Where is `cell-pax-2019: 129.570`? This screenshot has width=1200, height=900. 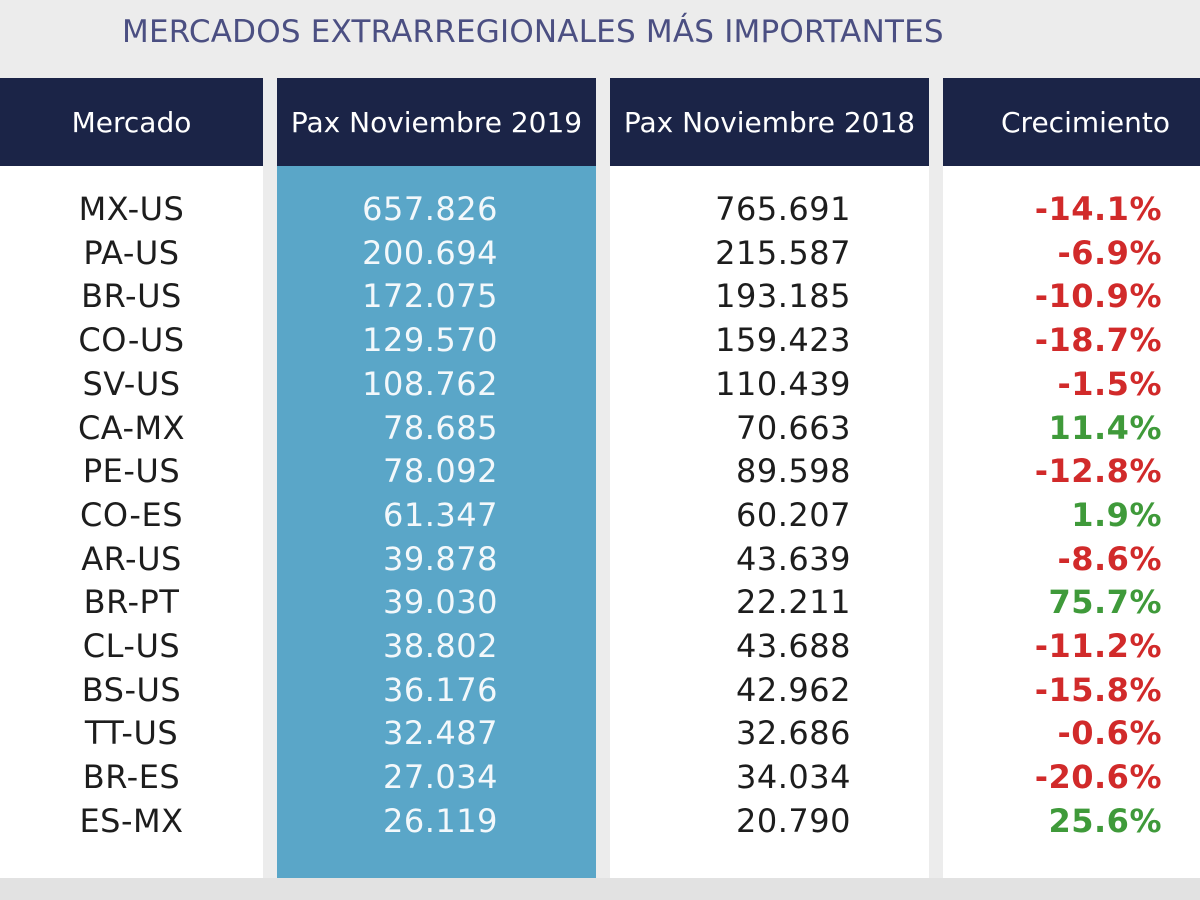
cell-pax-2019: 129.570 is located at coordinates (430, 340).